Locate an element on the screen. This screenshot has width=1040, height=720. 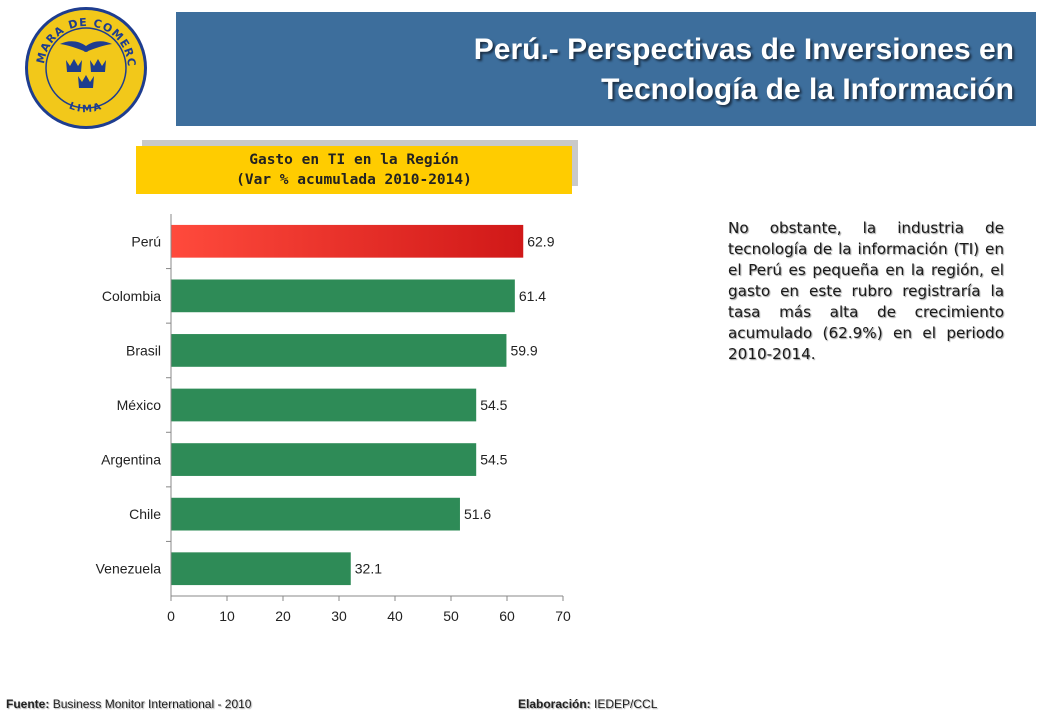
page-title-line-1: Perú.- Perspectivas de Inversiones en is located at coordinates (743, 49).